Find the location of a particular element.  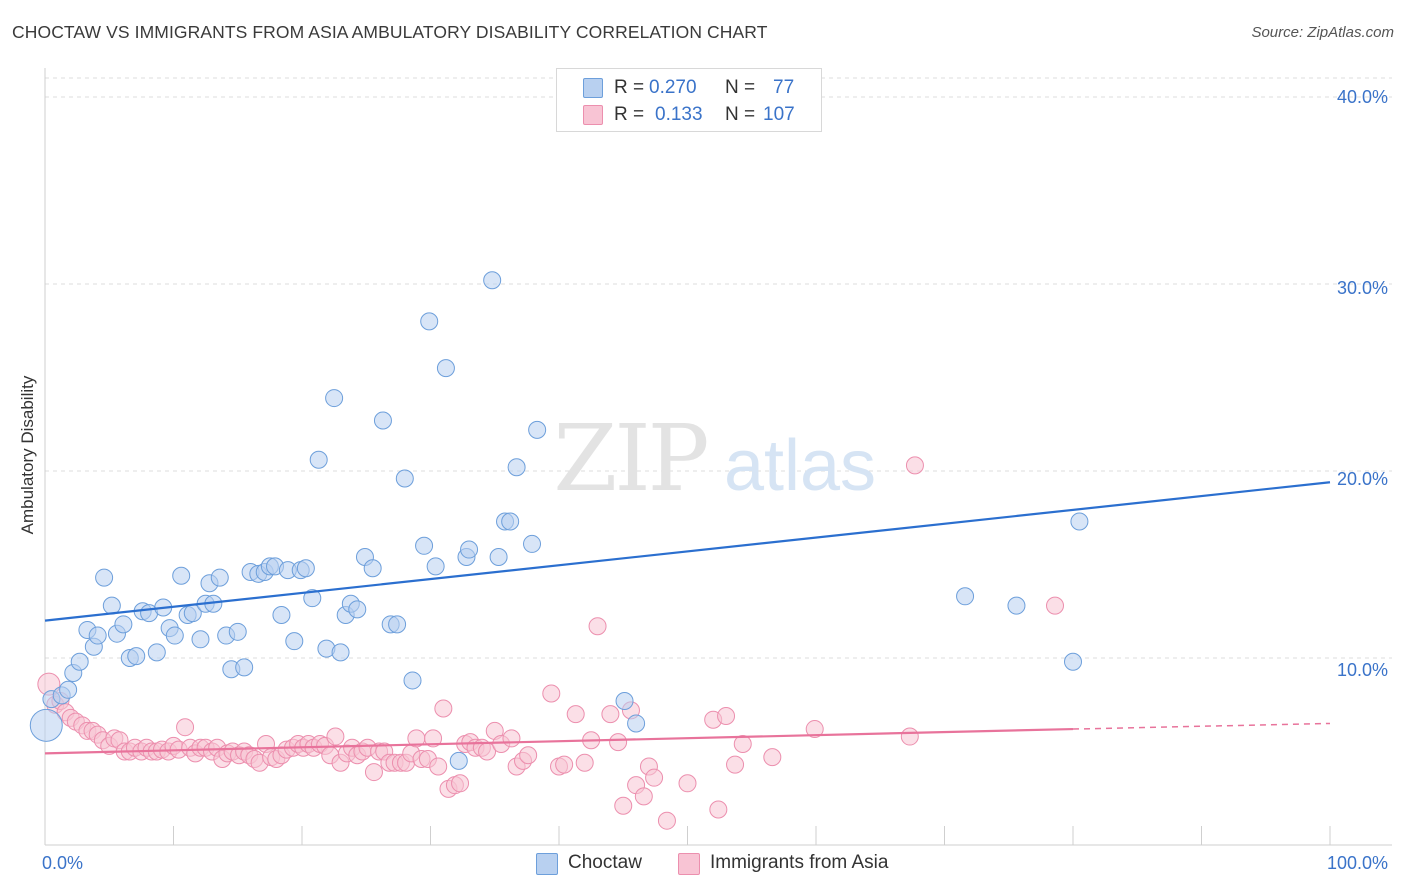

bottom-legend-label-choctaw: Choctaw is located at coordinates (605, 862).